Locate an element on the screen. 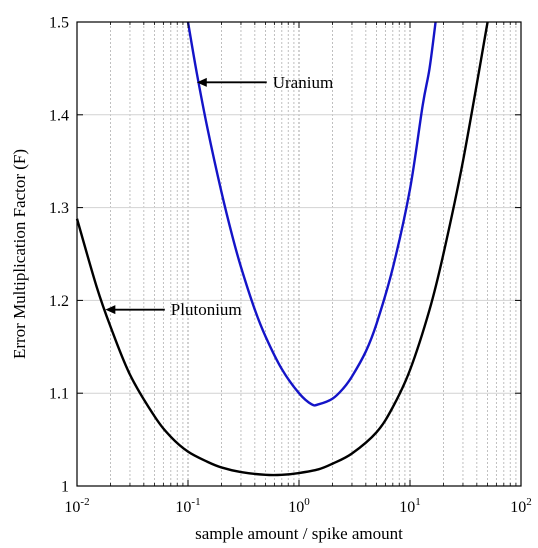  x-tick-label: 10⁰ is located at coordinates (299, 506).